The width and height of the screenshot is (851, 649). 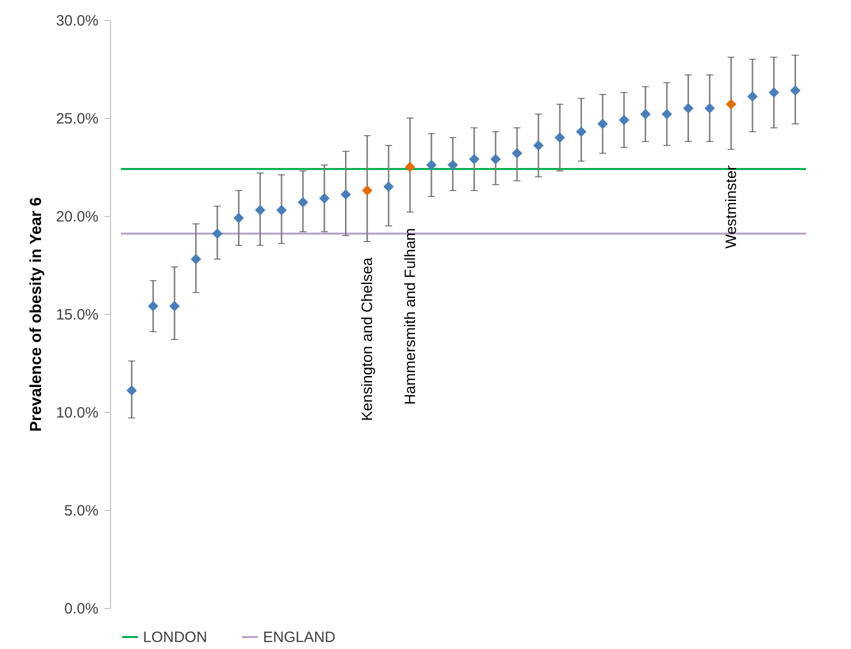 What do you see at coordinates (36, 314) in the screenshot?
I see `y-axis-title: Prevalence of obesity in Year 6` at bounding box center [36, 314].